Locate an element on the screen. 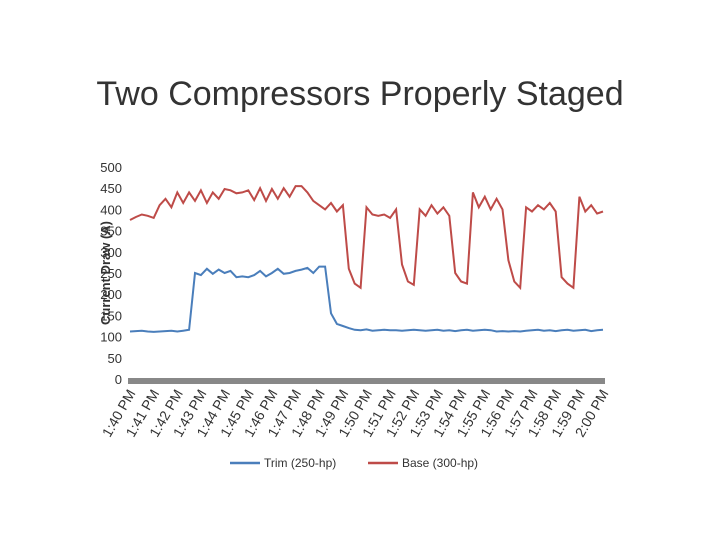 This screenshot has height=545, width=720. y-tick-label: 400 is located at coordinates (111, 209).